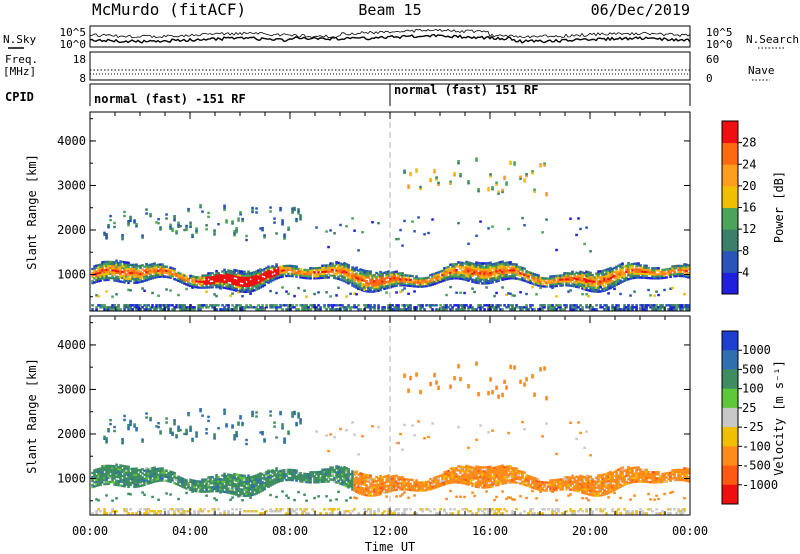  Describe the element at coordinates (71, 230) in the screenshot. I see `y-tick-label: 2000` at that location.